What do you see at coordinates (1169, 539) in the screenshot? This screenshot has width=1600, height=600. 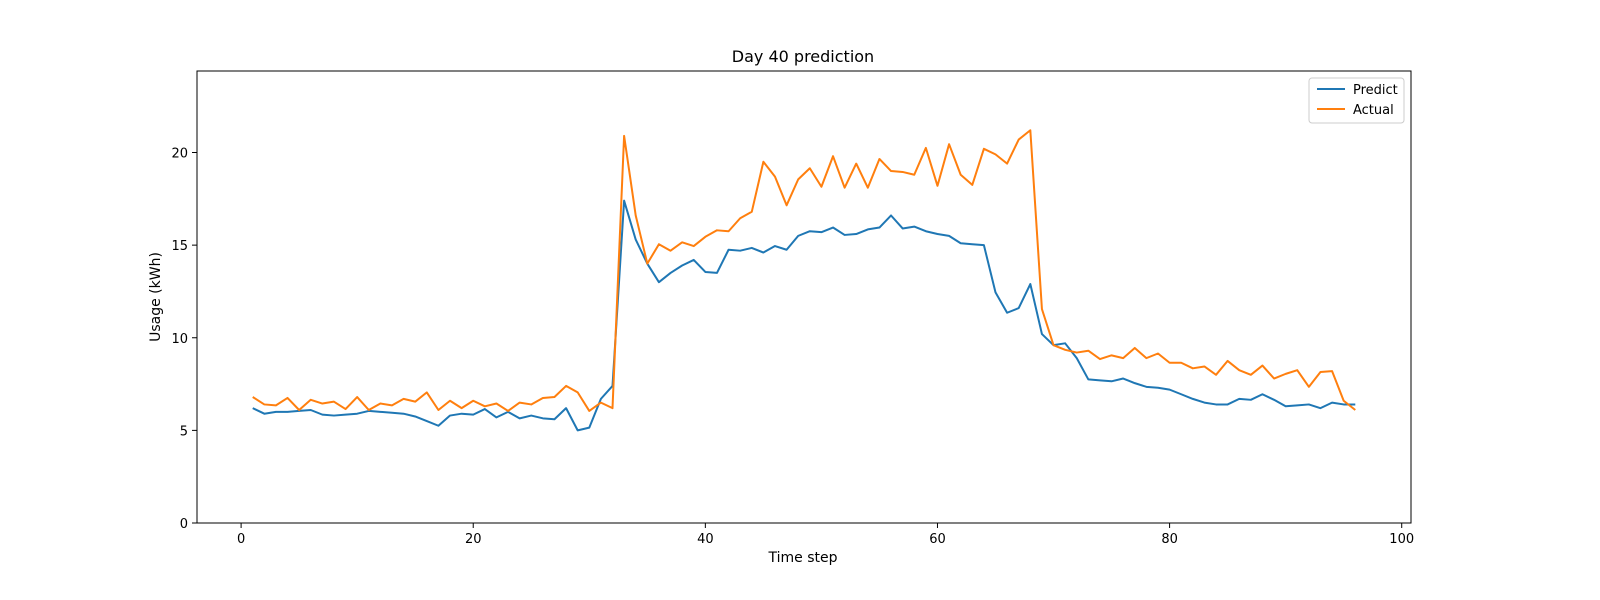 I see `x-tick-label: 80` at bounding box center [1169, 539].